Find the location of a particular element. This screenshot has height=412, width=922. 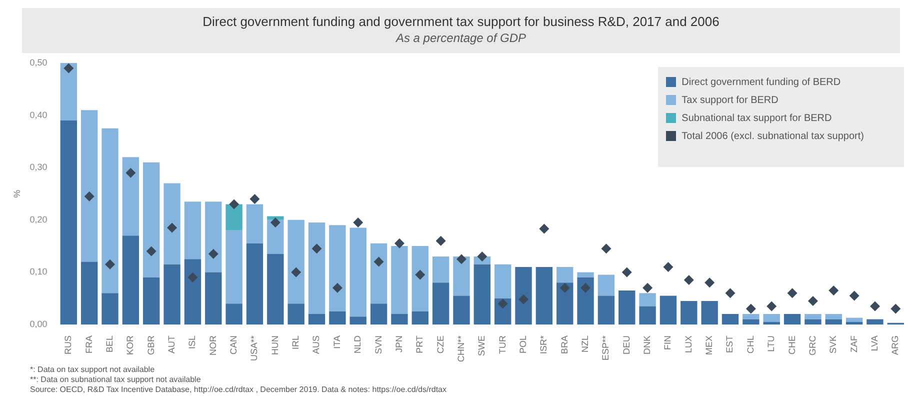

text: *: Data on tax support not available is located at coordinates (93, 370).